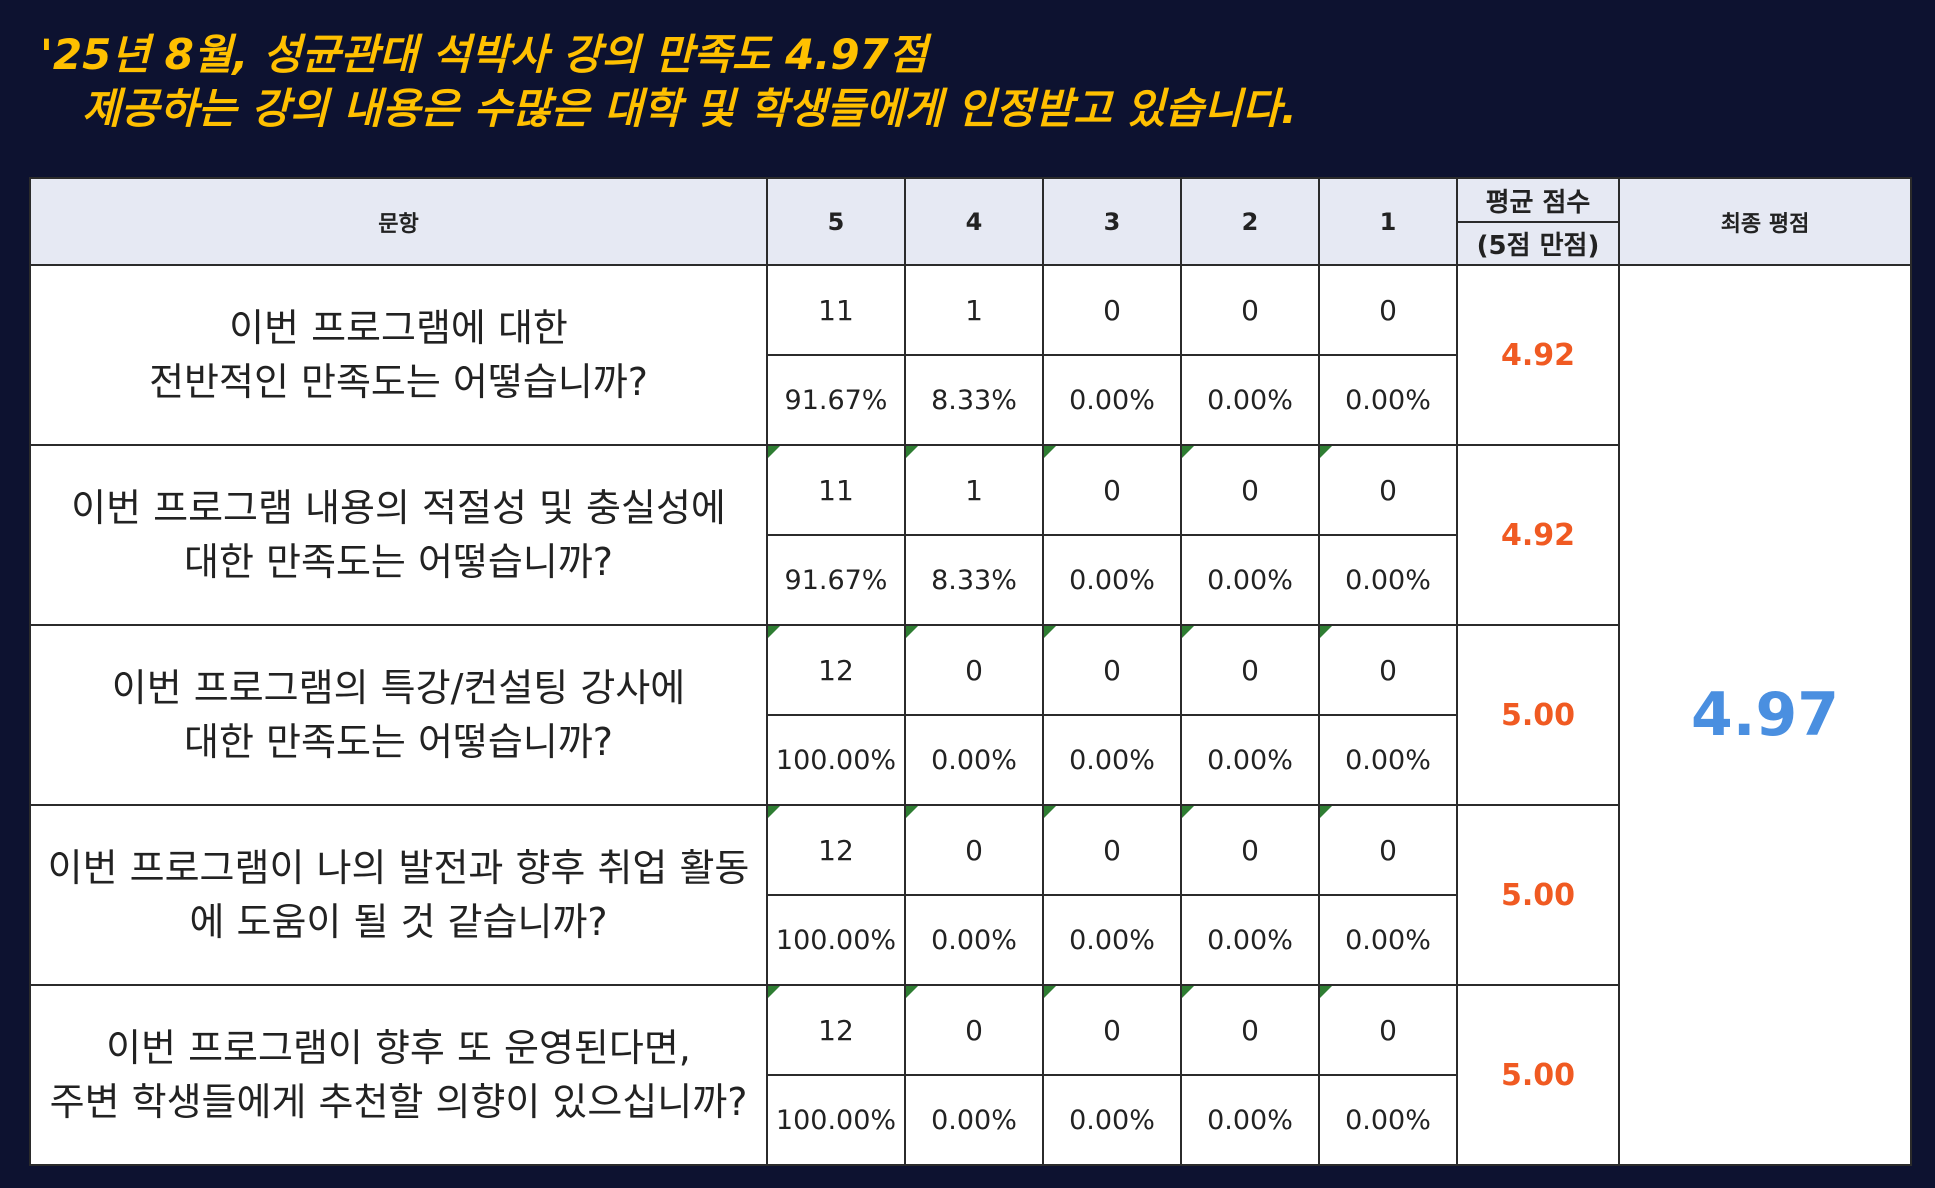 The width and height of the screenshot is (1935, 1188). I want to click on question-line: 이번 프로그램에 대한, so click(398, 328).